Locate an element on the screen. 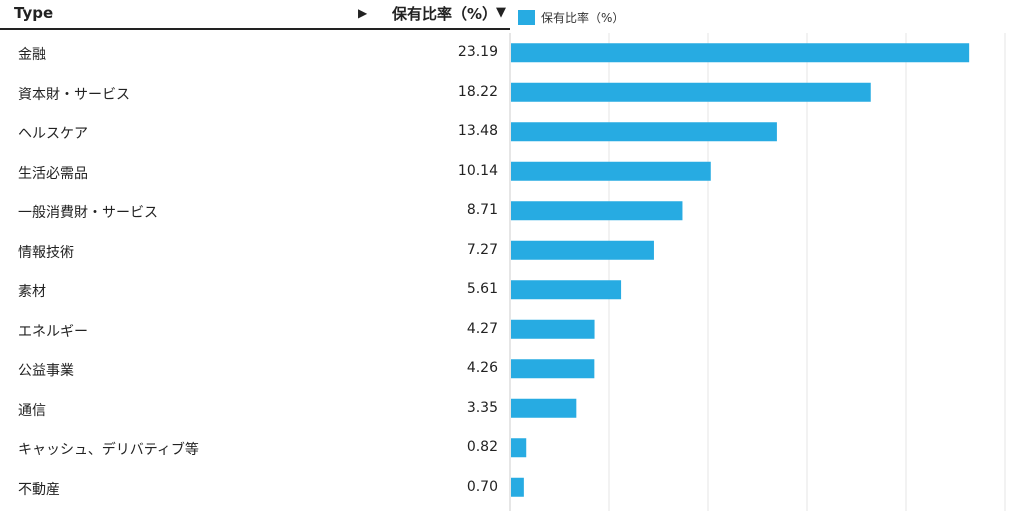 Image resolution: width=1024 pixels, height=511 pixels. table-row: 公益事業 4.26 is located at coordinates (255, 369).